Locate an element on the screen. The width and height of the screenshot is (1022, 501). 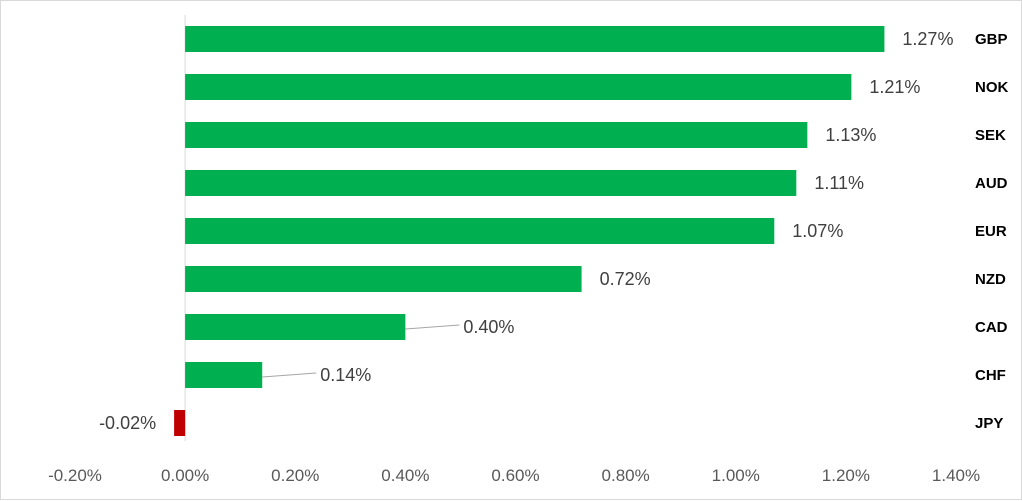
x-tick-label: 1.00% is located at coordinates (736, 475).